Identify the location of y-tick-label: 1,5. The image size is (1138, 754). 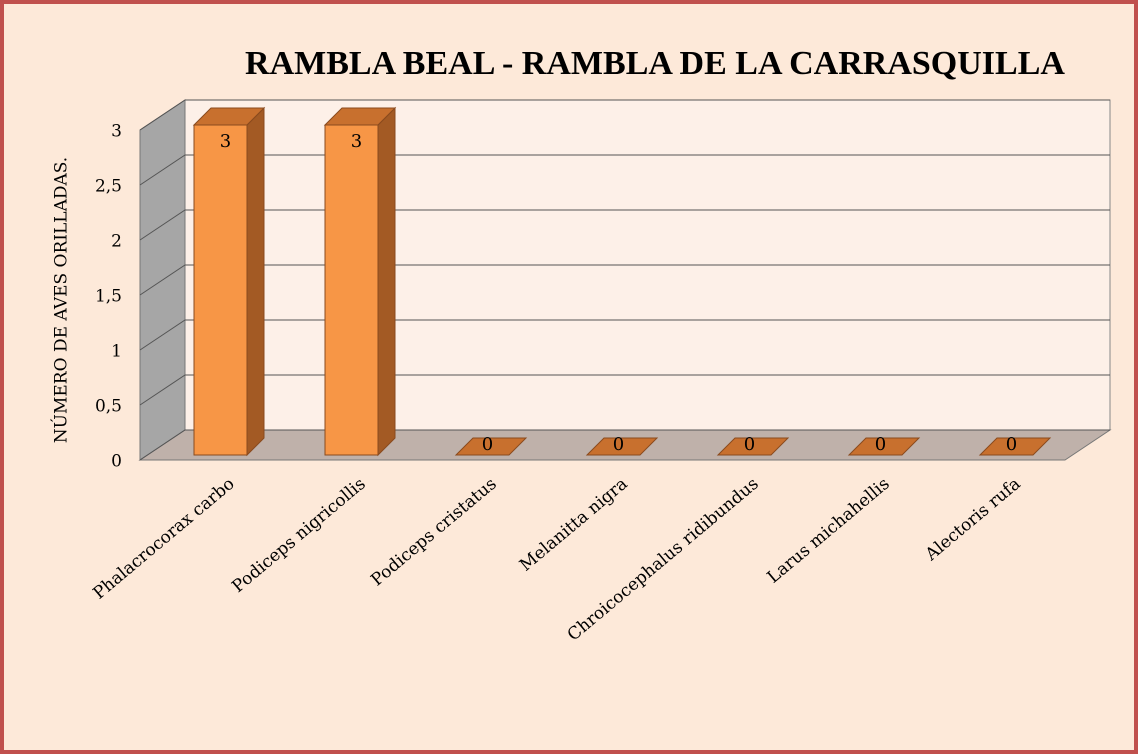
(108, 297).